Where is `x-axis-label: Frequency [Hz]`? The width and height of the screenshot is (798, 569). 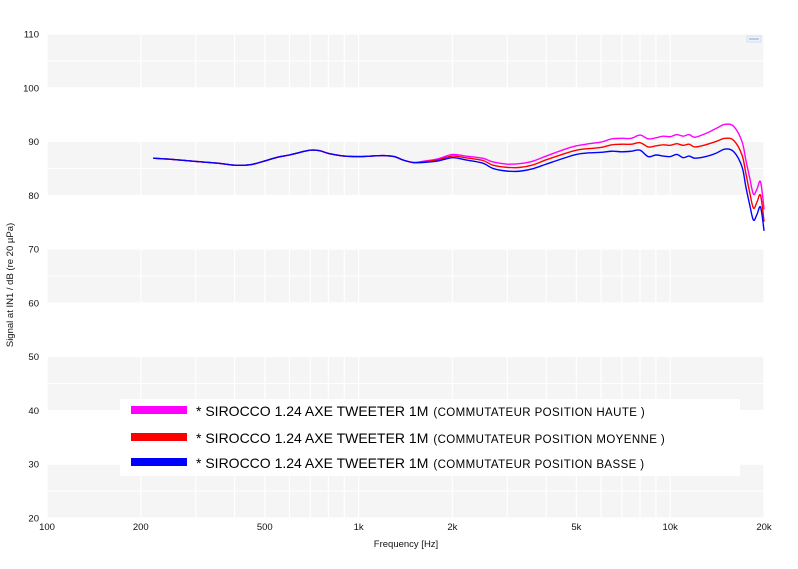
x-axis-label: Frequency [Hz] is located at coordinates (406, 544).